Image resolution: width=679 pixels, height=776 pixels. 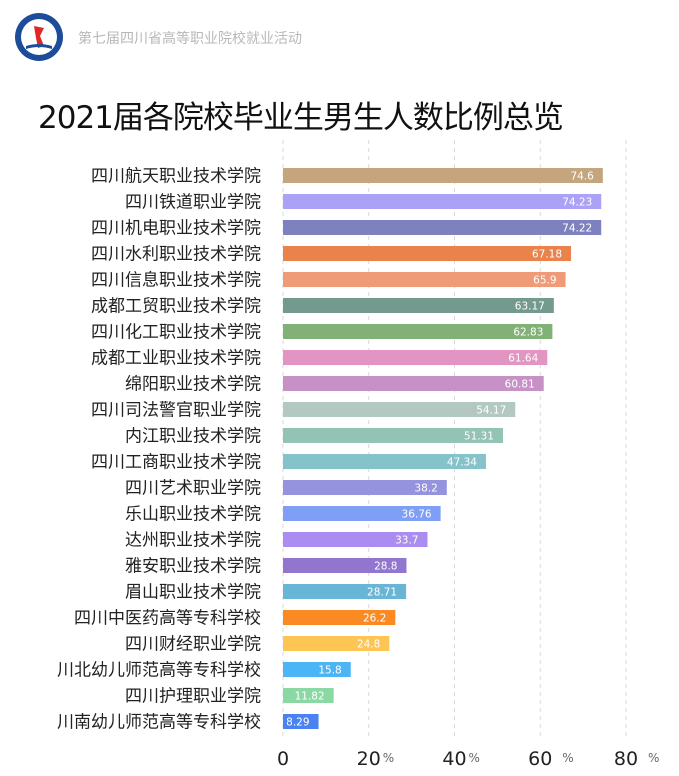 I want to click on category-label: 四川司法警官职业学院, so click(x=176, y=411).